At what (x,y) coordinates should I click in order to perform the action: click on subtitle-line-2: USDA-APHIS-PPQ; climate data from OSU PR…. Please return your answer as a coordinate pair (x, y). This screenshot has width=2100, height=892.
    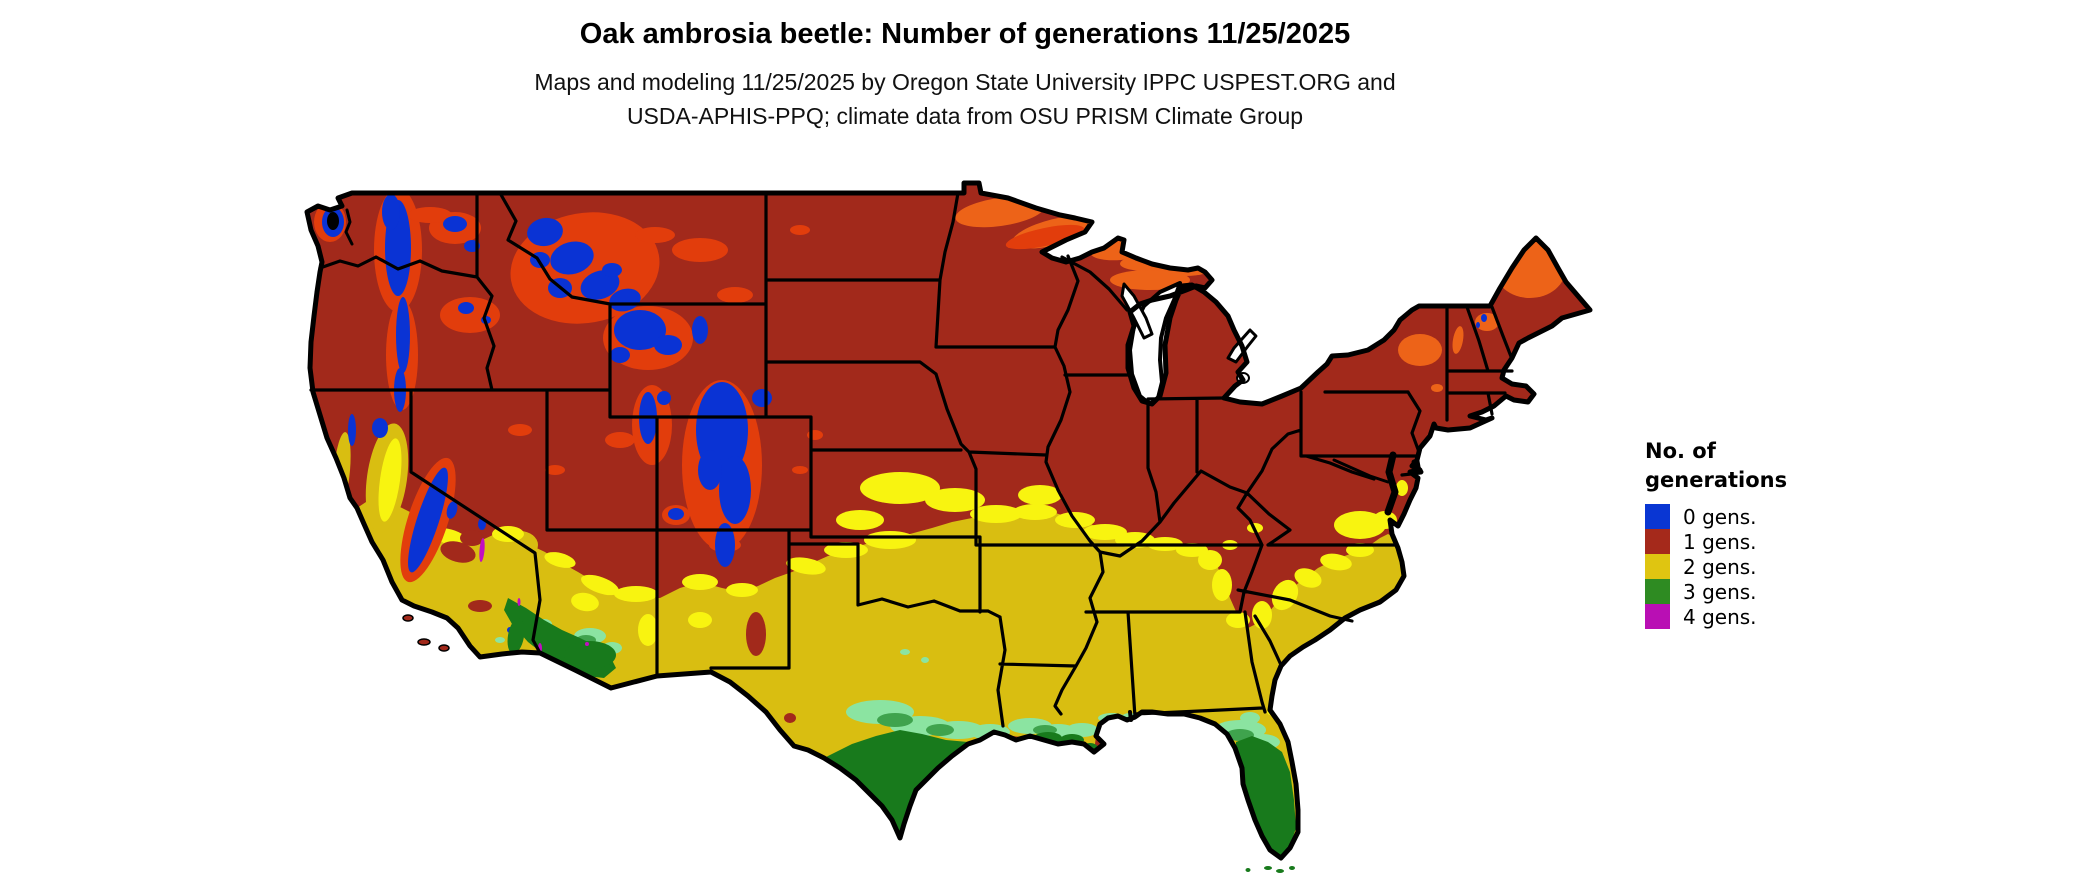
    Looking at the image, I should click on (965, 116).